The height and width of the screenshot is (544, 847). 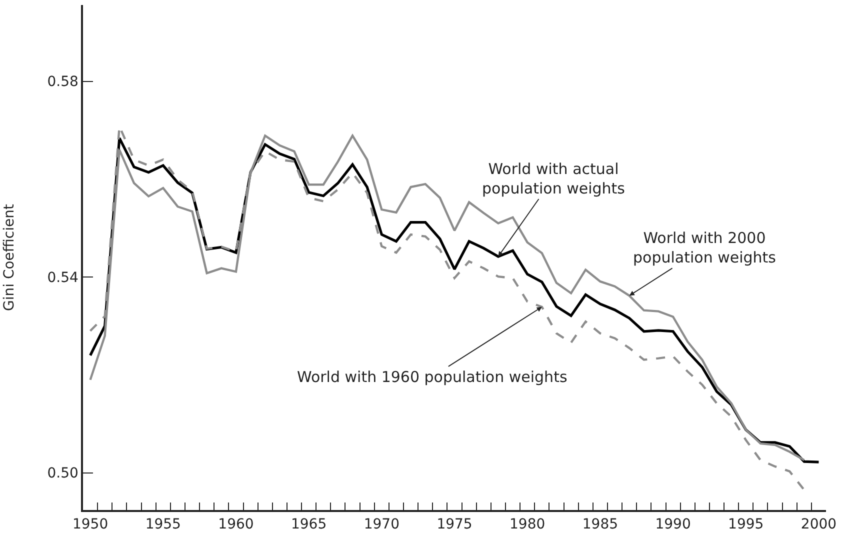 What do you see at coordinates (63, 278) in the screenshot?
I see `y-tick-label: 0.54` at bounding box center [63, 278].